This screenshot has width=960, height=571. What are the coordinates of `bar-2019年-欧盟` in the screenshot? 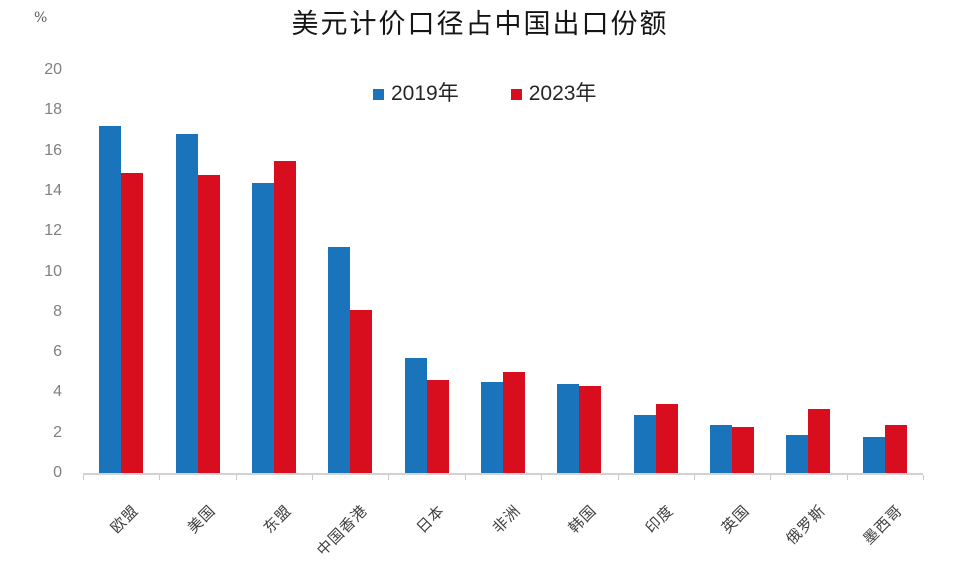 It's located at (110, 299).